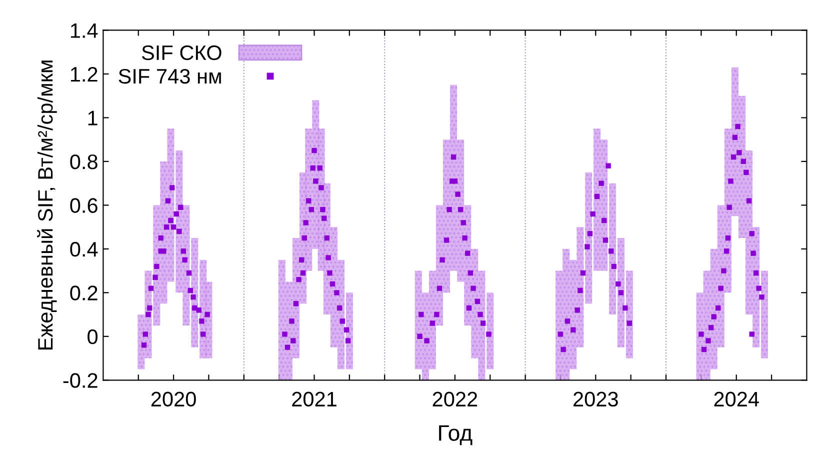 This screenshot has width=819, height=458. Describe the element at coordinates (455, 399) in the screenshot. I see `x-tick-label: 2022` at that location.